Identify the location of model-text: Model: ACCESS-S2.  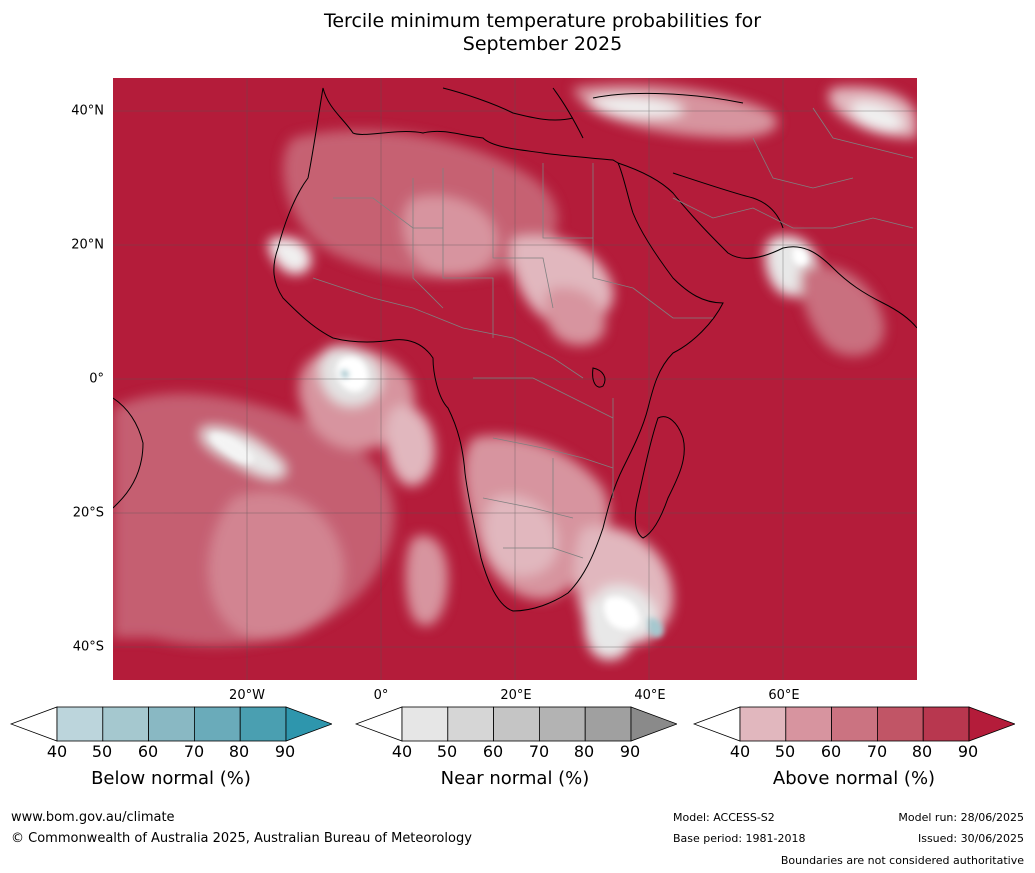
(724, 817).